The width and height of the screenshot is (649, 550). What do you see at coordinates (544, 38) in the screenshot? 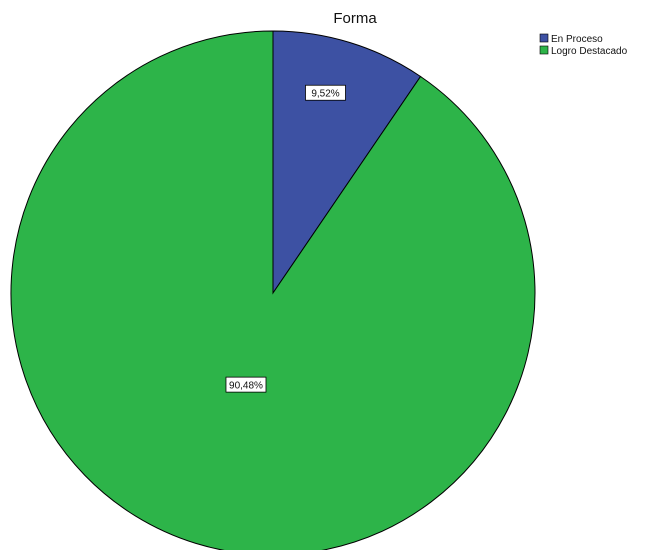
I see `legend-swatch-en-proceso` at bounding box center [544, 38].